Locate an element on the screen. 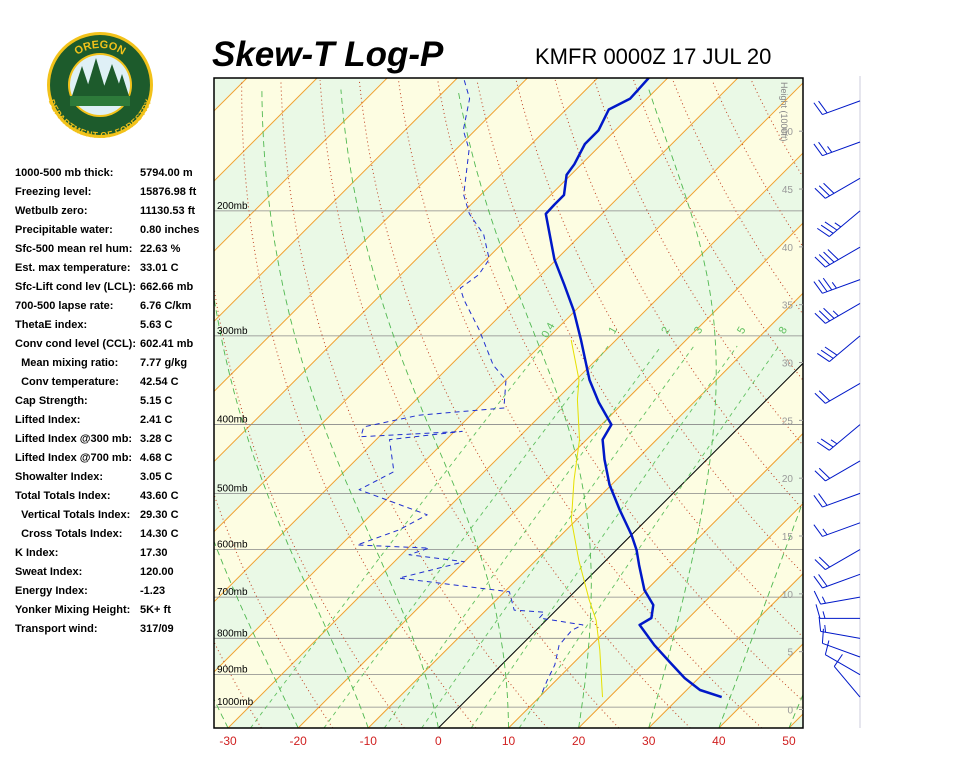 The image size is (960, 768). y2-axis-label: Height (1000ft) is located at coordinates (784, 112).